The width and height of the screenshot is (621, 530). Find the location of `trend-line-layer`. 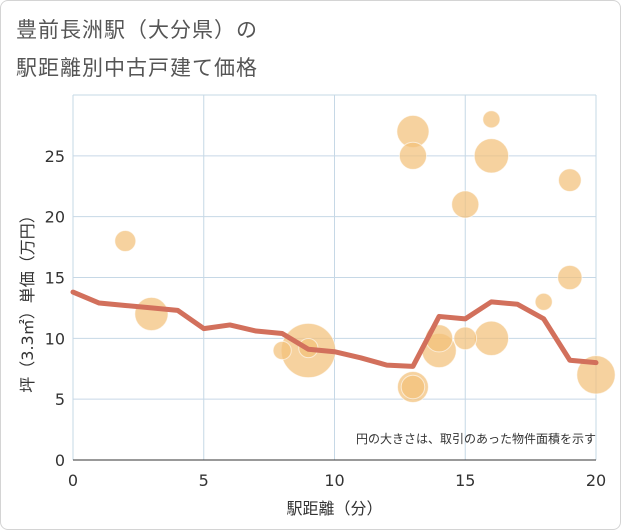

trend-line-layer is located at coordinates (334, 329).